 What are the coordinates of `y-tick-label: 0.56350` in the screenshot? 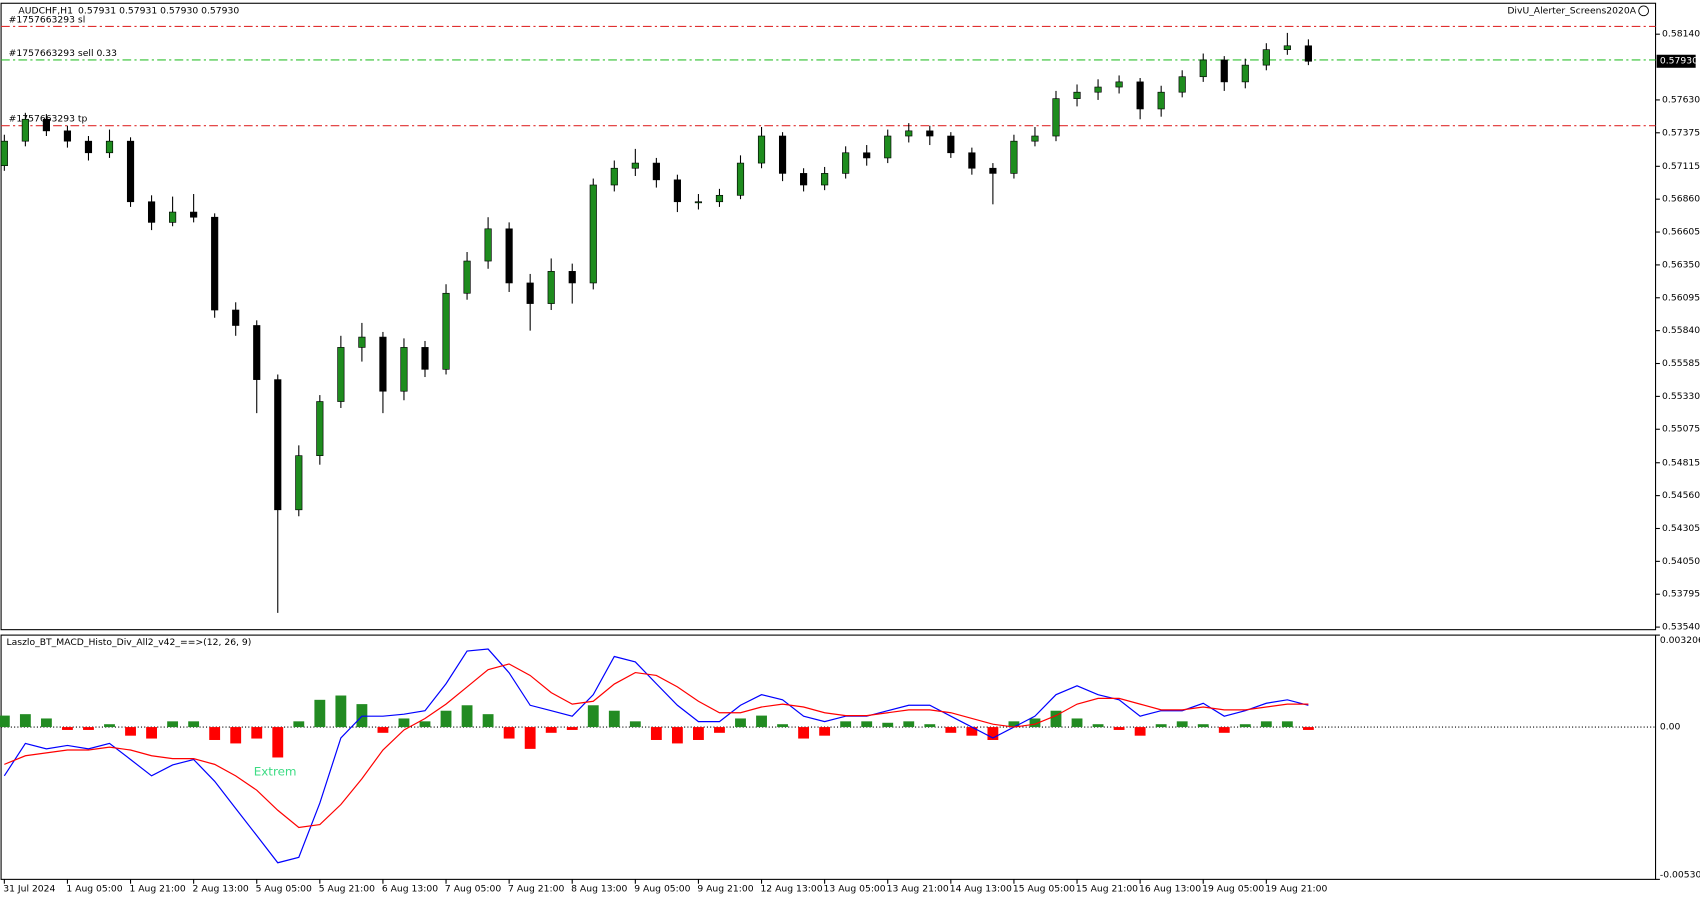 It's located at (1681, 264).